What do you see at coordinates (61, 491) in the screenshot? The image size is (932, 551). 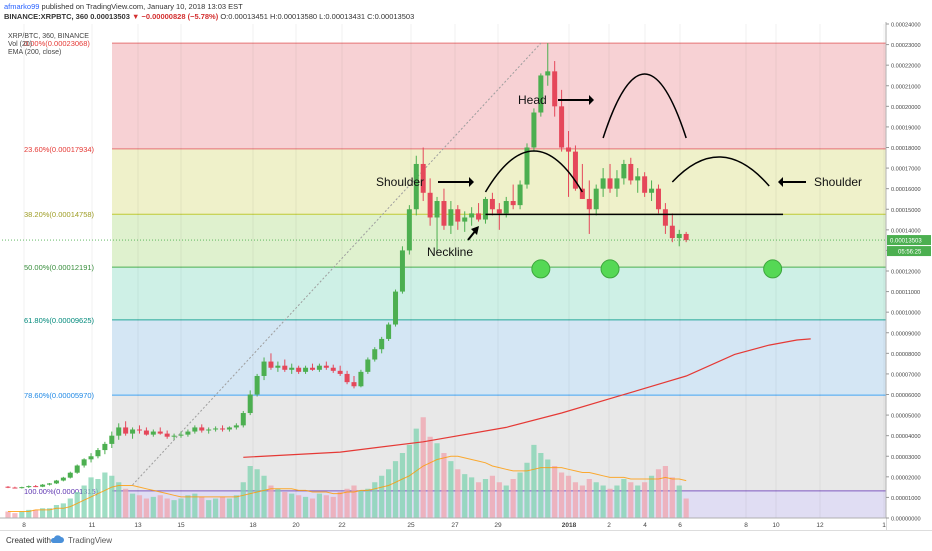 I see `fib-level-label: 100.00%(0.00001315)` at bounding box center [61, 491].